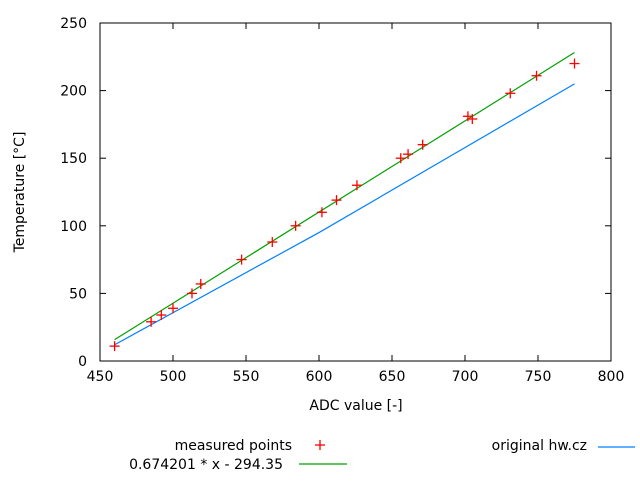 The height and width of the screenshot is (484, 640). Describe the element at coordinates (82, 362) in the screenshot. I see `y-tick-label: 0` at that location.